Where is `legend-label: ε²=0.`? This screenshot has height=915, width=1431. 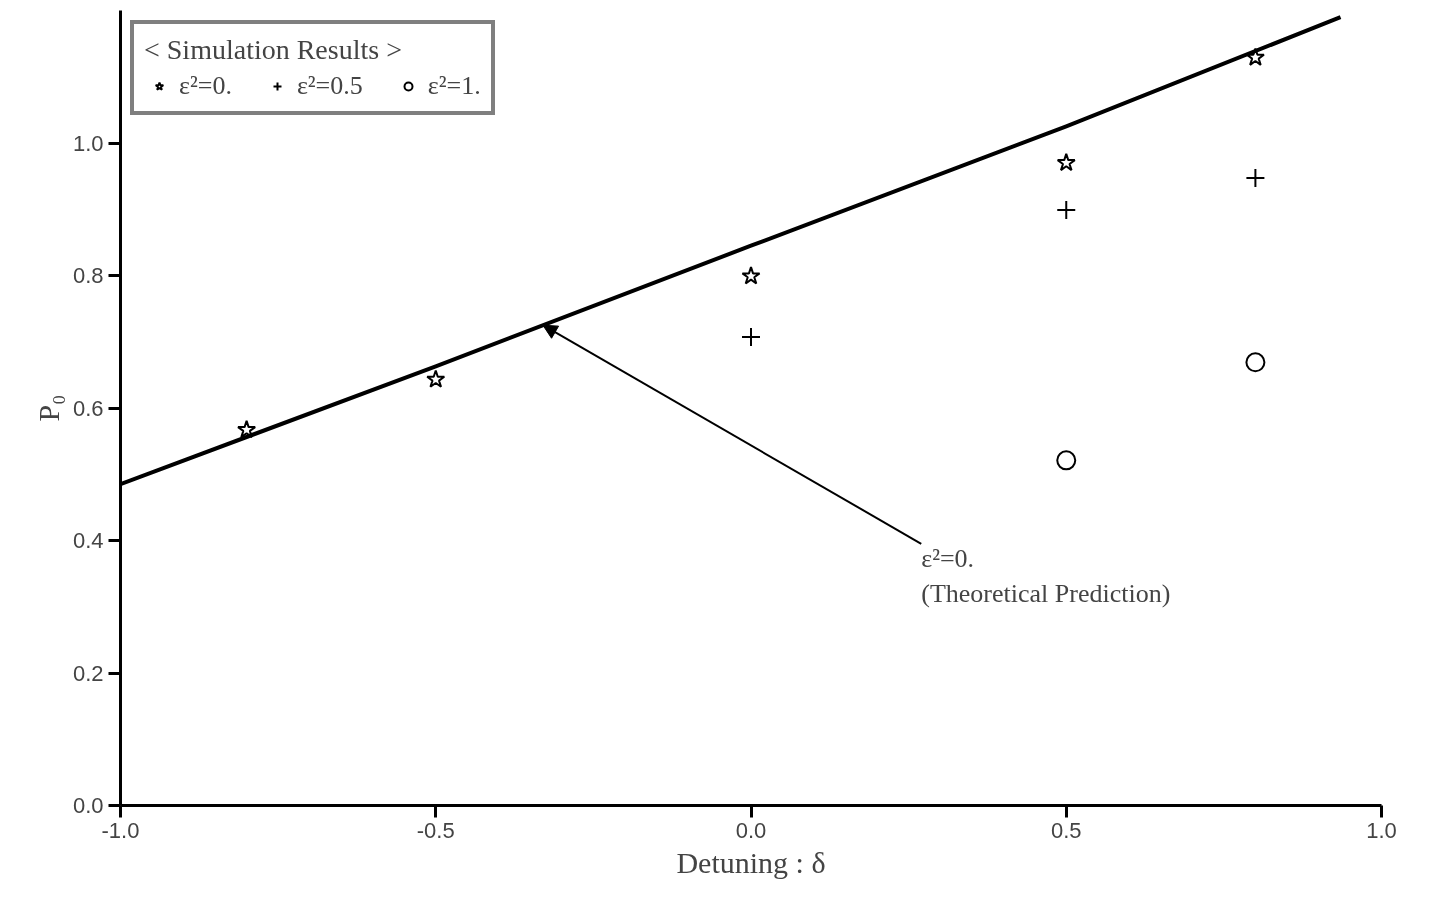 legend-label: ε²=0. is located at coordinates (205, 86).